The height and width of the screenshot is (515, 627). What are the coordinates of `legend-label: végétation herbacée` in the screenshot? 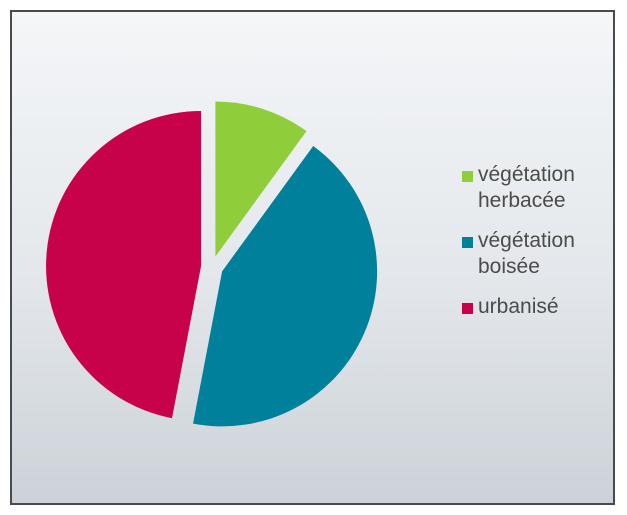 It's located at (526, 187).